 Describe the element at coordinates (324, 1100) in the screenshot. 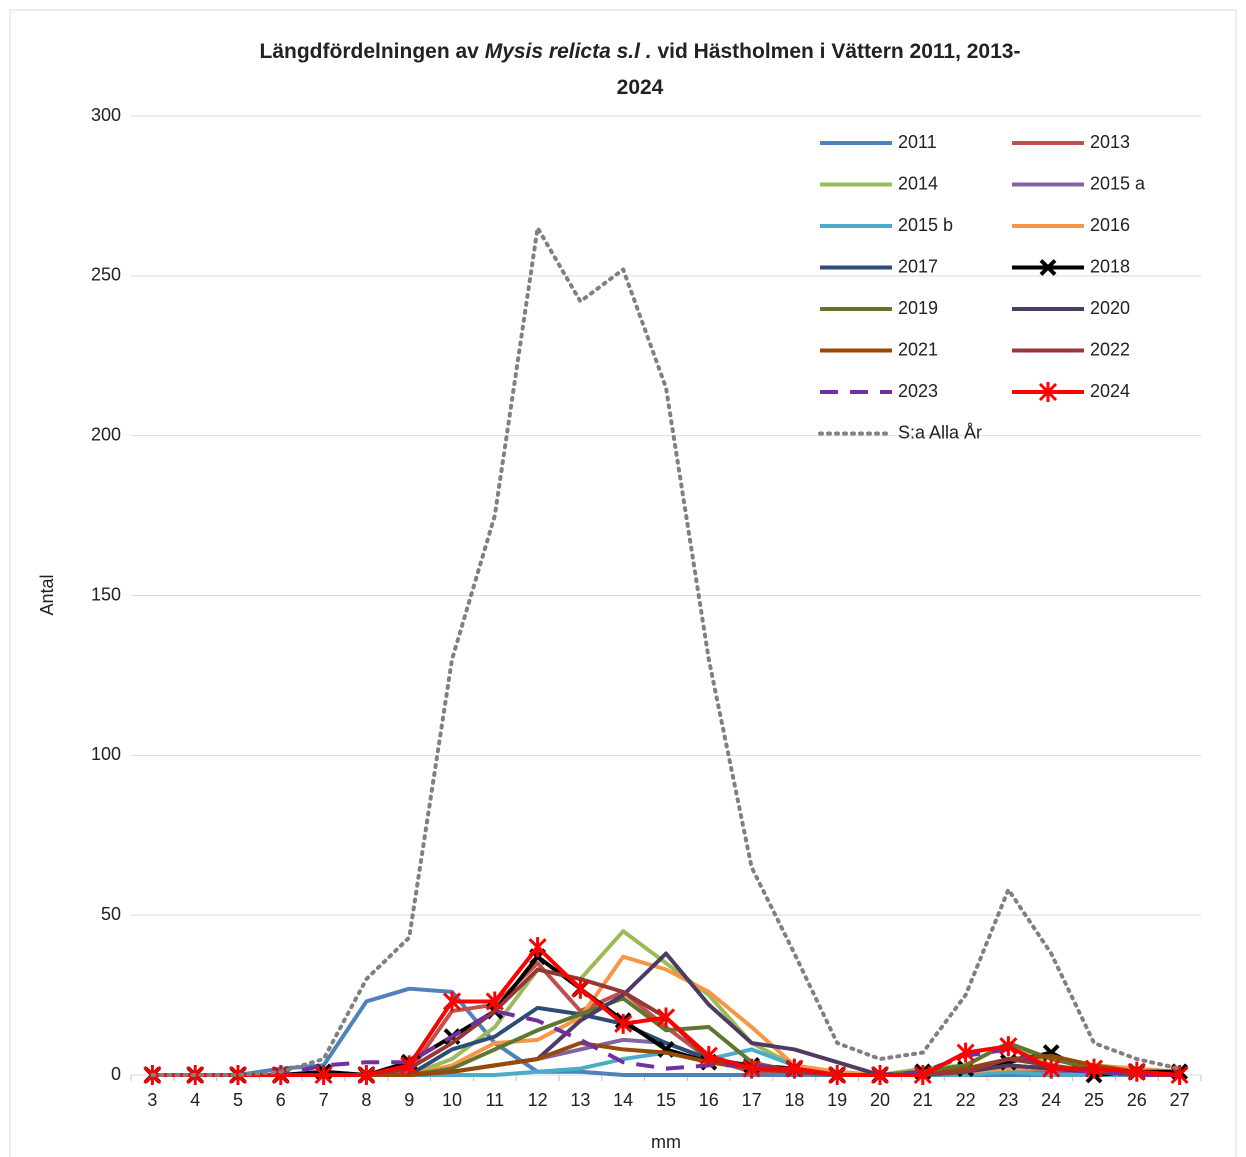

I see `x-tick-label: 7` at that location.